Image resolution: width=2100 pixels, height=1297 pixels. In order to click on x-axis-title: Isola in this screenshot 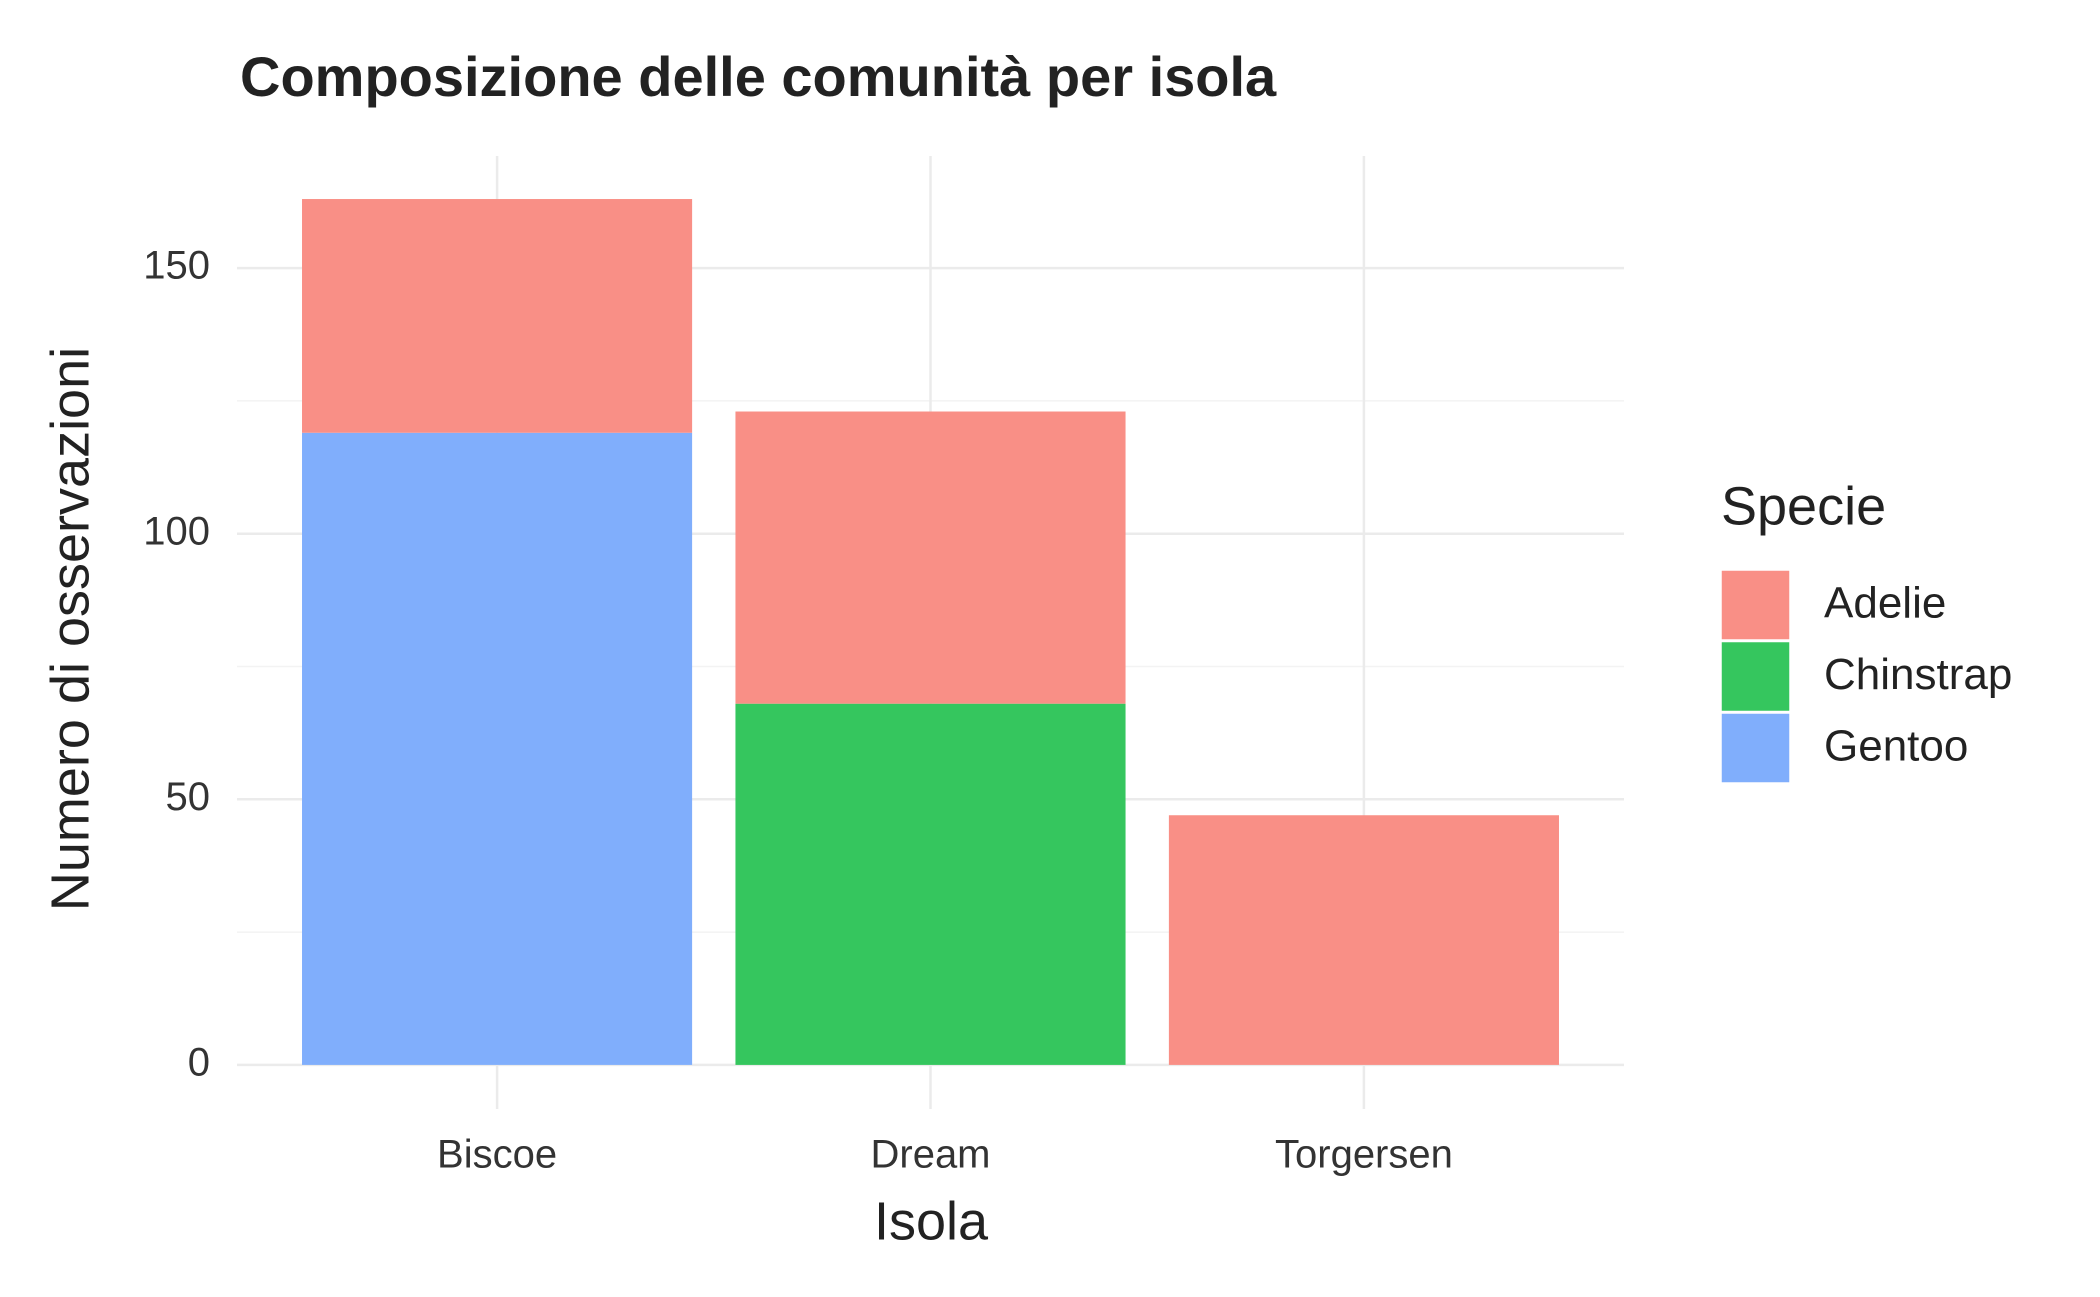, I will do `click(931, 1221)`.